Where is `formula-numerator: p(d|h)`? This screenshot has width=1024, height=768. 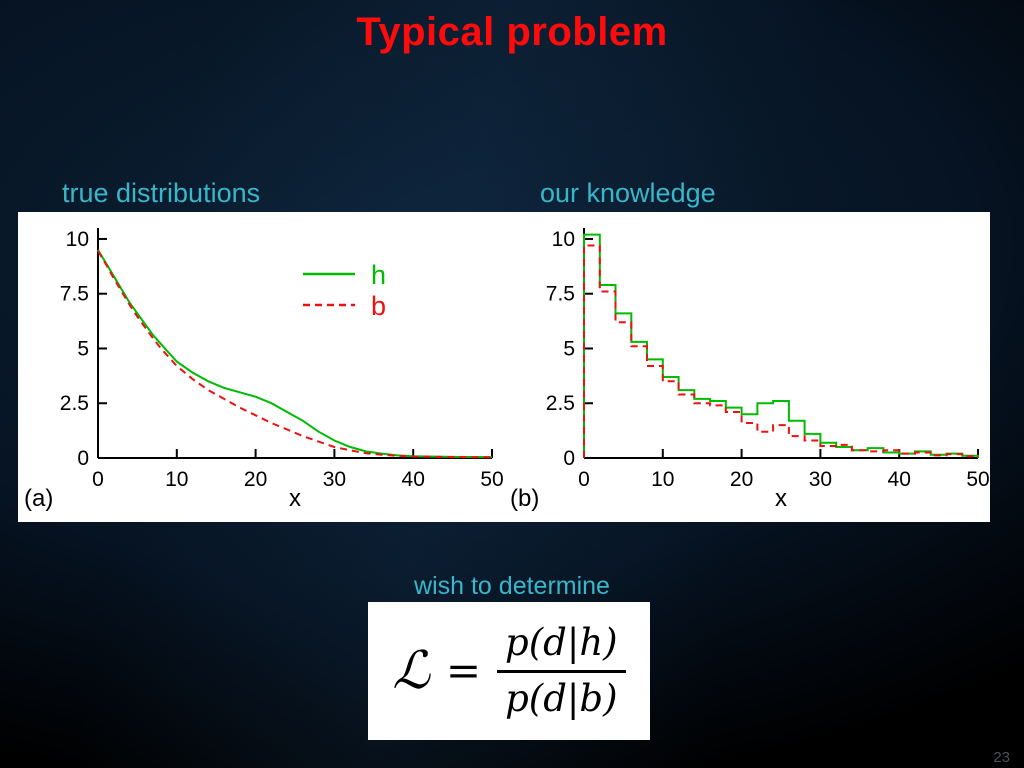 formula-numerator: p(d|h) is located at coordinates (561, 647).